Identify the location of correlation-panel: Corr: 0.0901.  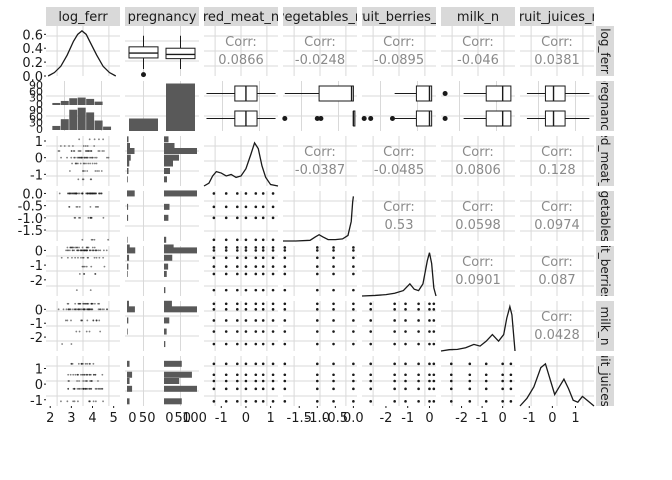
(478, 271).